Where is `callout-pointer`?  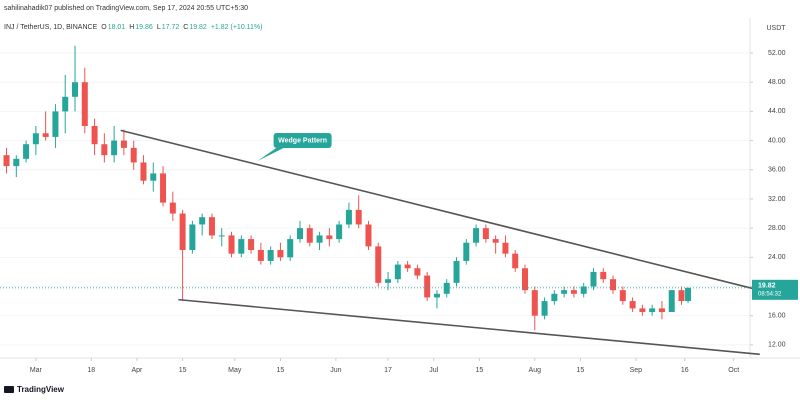
callout-pointer is located at coordinates (271, 154).